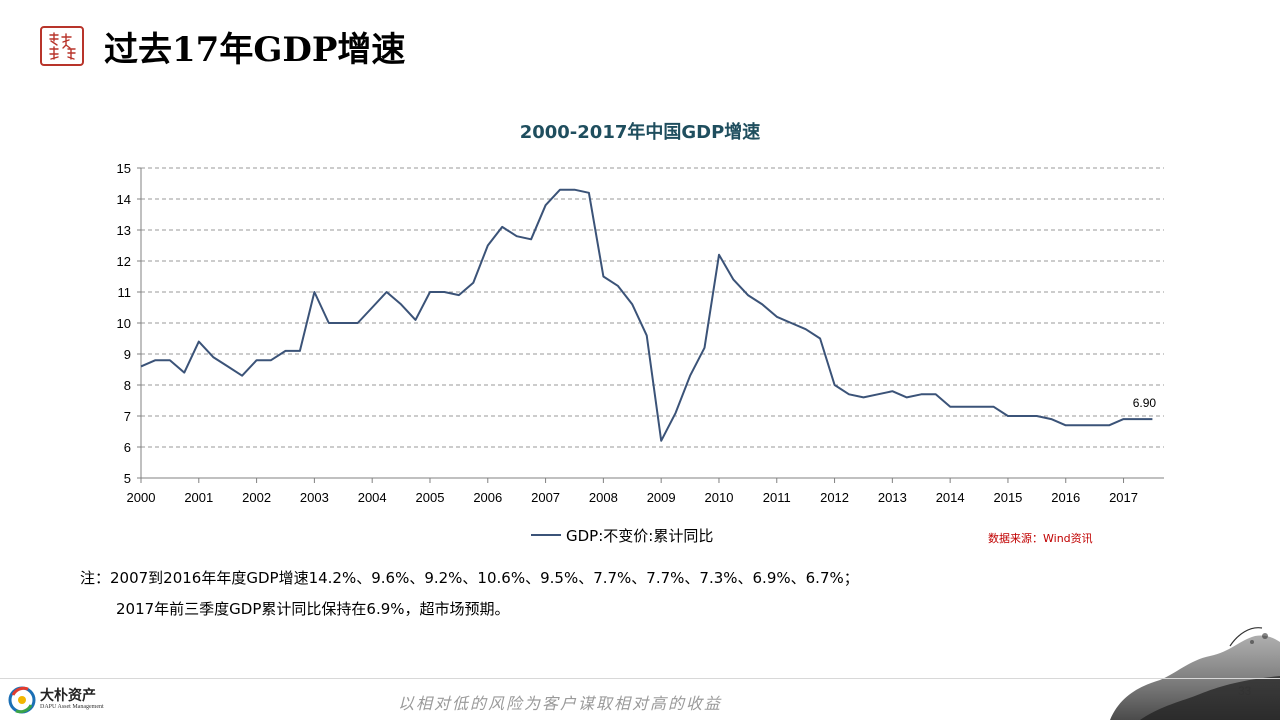  I want to click on y-tick-label: 10, so click(124, 323).